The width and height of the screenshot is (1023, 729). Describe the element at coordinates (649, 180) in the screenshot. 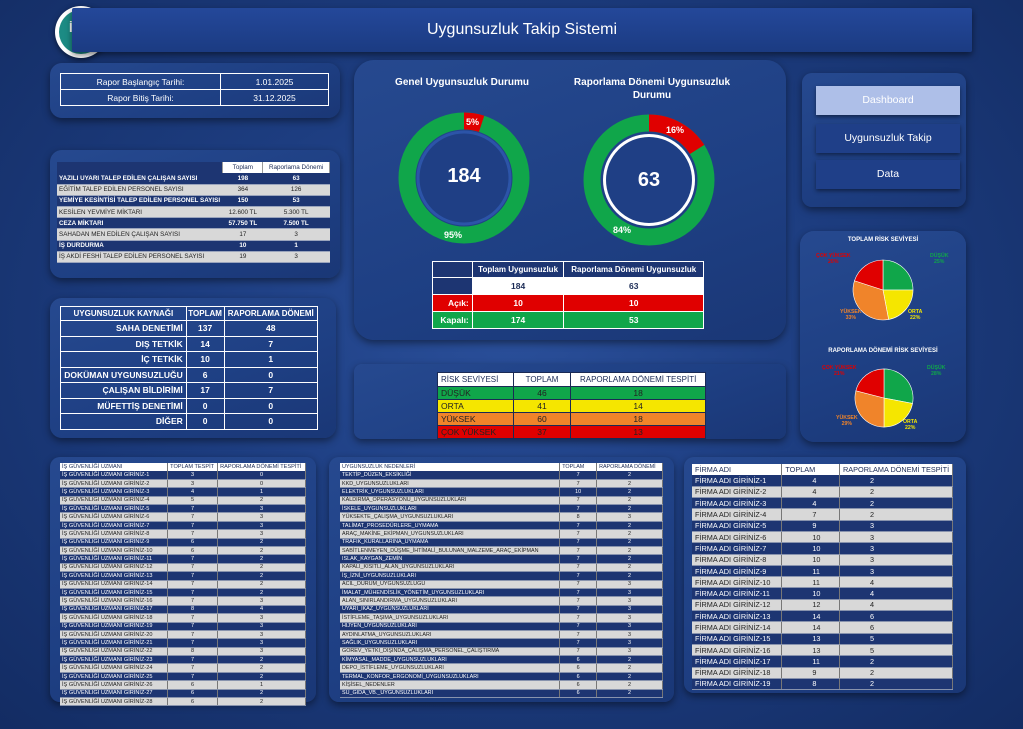

I see `period-status-donut` at that location.